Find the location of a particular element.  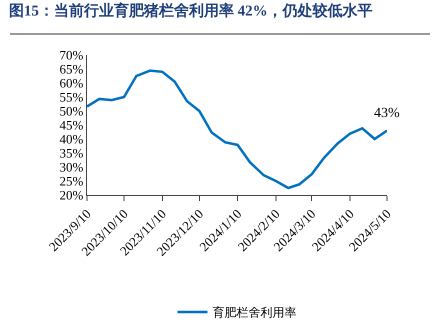

y-tick-label: 40% is located at coordinates (72, 139).